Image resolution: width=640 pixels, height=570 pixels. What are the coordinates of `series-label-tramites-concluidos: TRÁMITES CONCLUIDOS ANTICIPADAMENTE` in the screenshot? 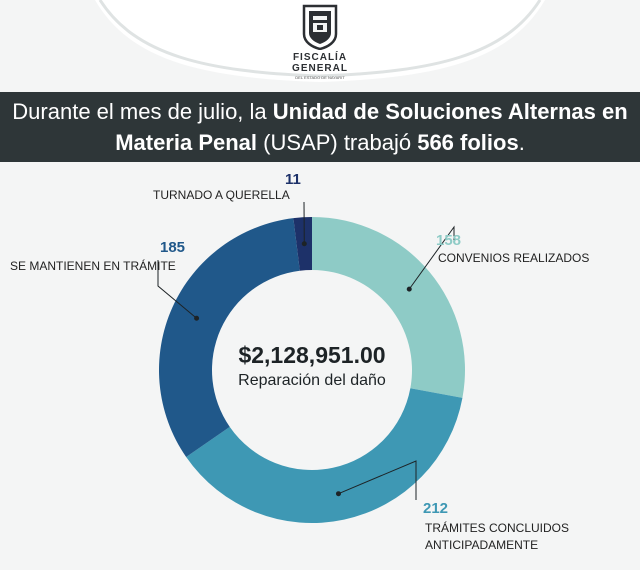 It's located at (497, 536).